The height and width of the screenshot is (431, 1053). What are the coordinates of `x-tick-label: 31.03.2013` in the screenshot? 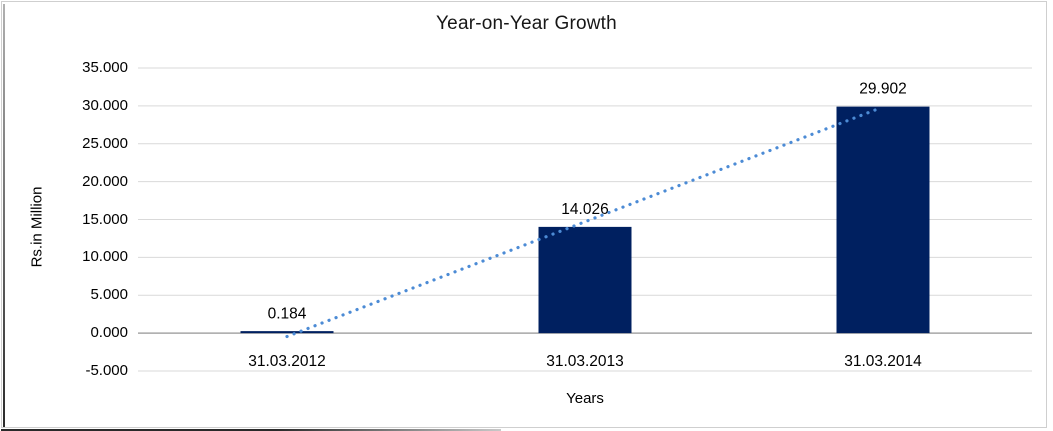 It's located at (585, 361).